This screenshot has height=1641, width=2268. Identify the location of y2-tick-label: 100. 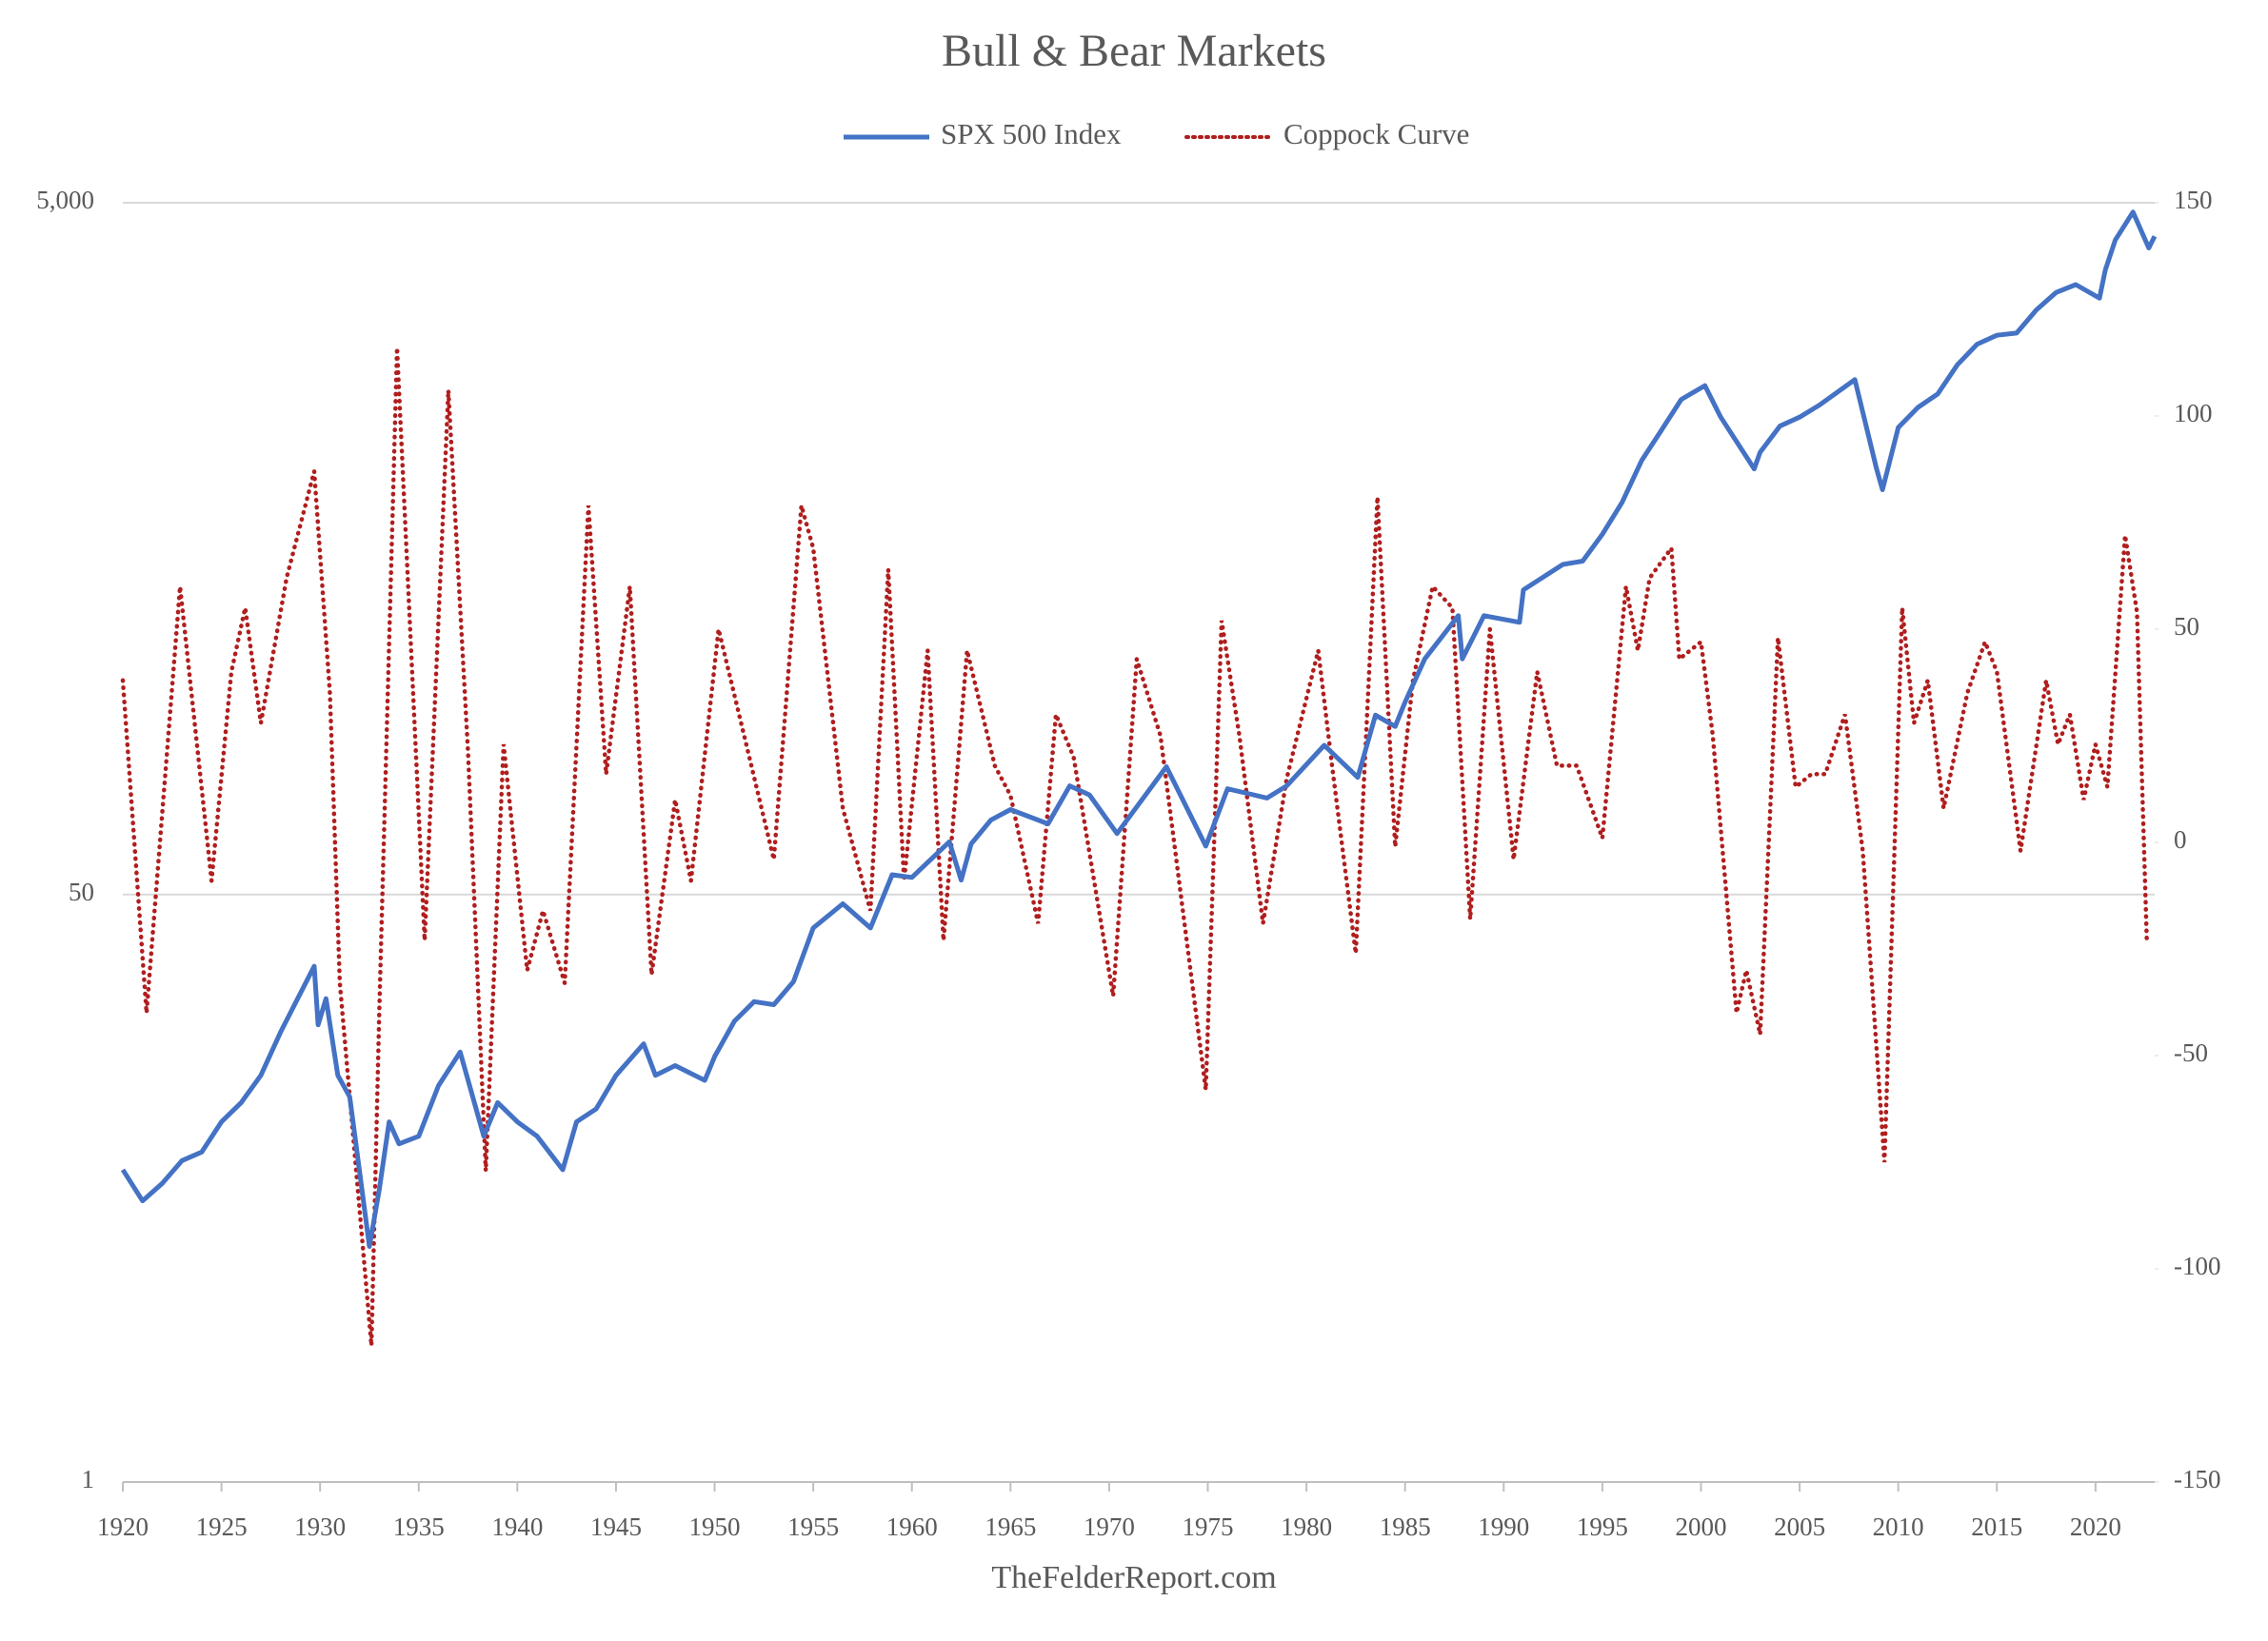
(2193, 413).